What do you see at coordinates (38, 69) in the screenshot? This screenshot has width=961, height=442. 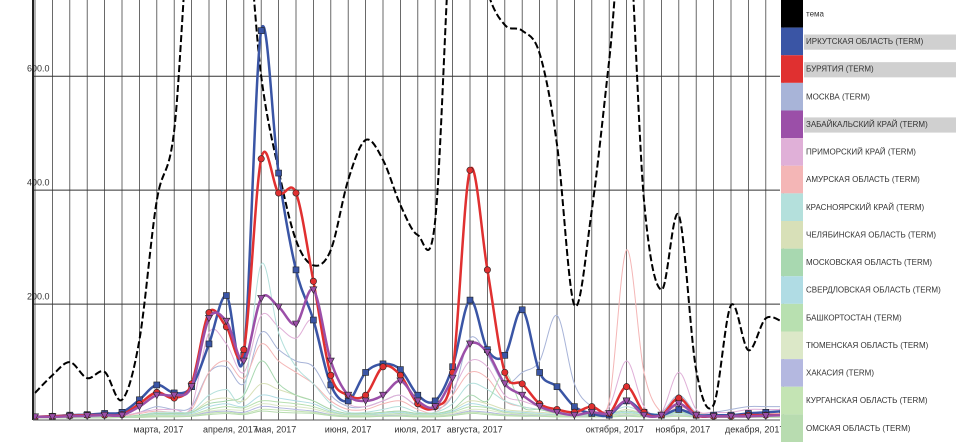 I see `y-tick-label: 600.0` at bounding box center [38, 69].